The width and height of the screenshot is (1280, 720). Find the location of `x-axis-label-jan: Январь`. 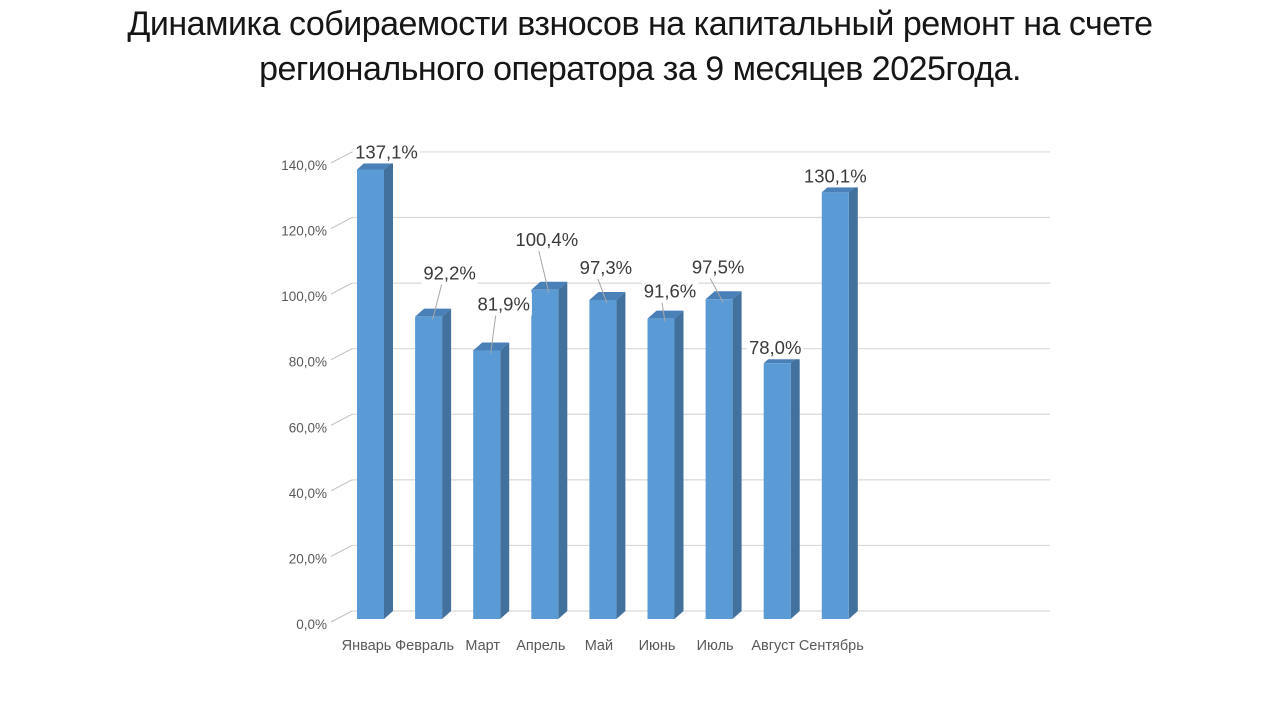

x-axis-label-jan: Январь is located at coordinates (367, 646).